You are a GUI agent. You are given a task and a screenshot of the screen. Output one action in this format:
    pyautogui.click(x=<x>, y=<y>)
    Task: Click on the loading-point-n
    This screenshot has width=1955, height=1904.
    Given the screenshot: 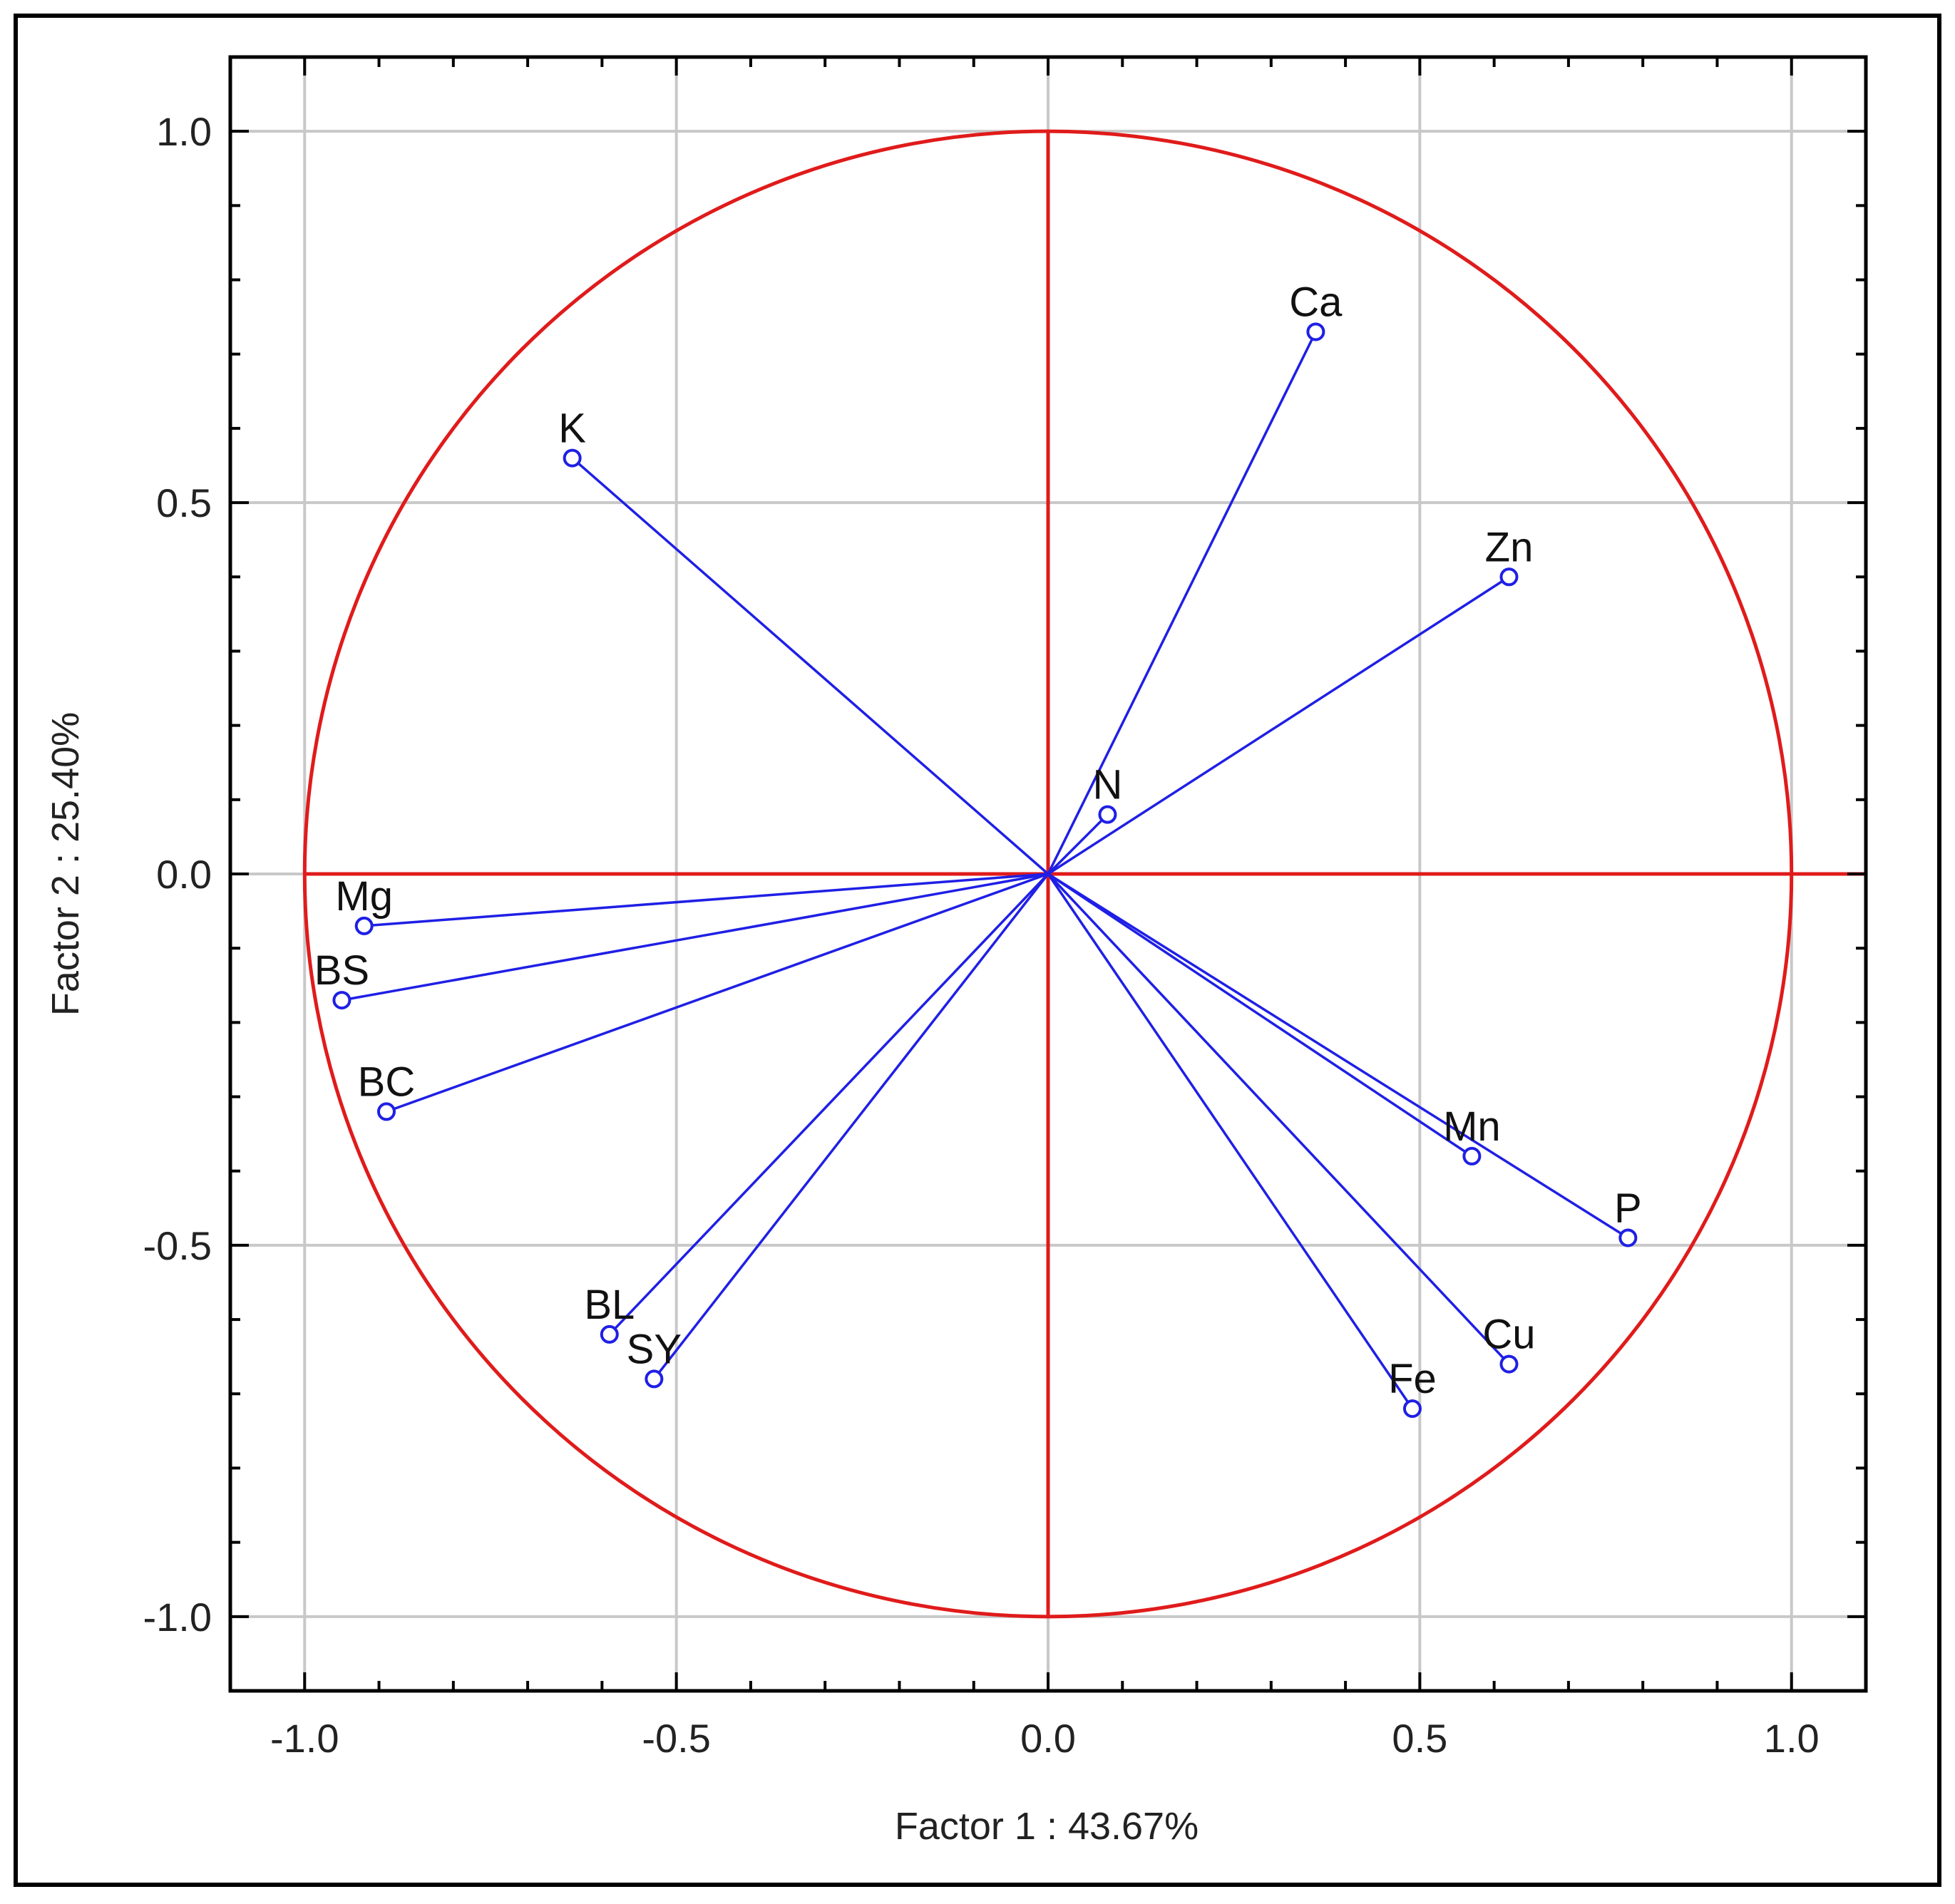 What is the action you would take?
    pyautogui.click(x=1107, y=814)
    